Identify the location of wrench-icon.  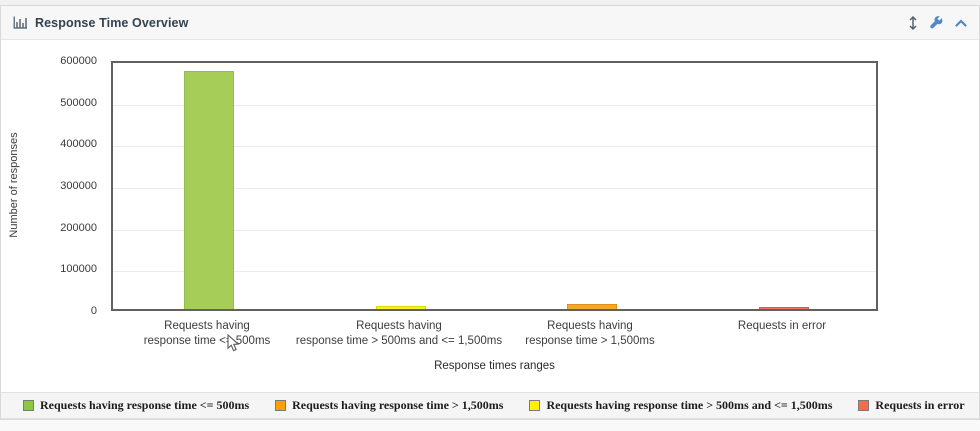
(936, 22).